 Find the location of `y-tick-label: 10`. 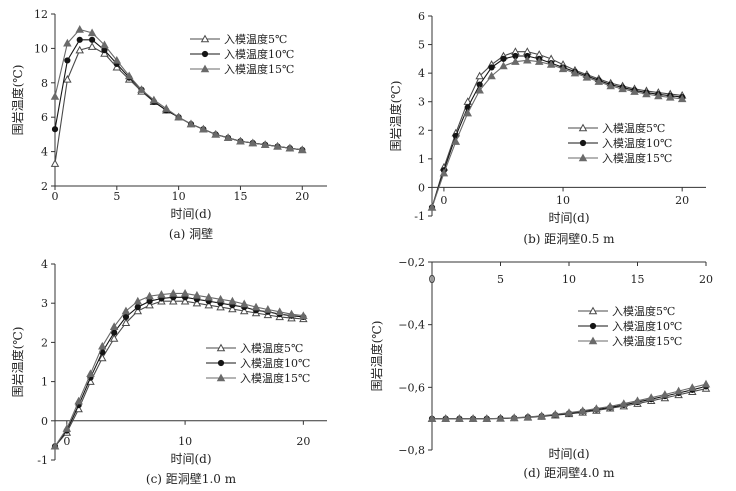

y-tick-label: 10 is located at coordinates (41, 48).